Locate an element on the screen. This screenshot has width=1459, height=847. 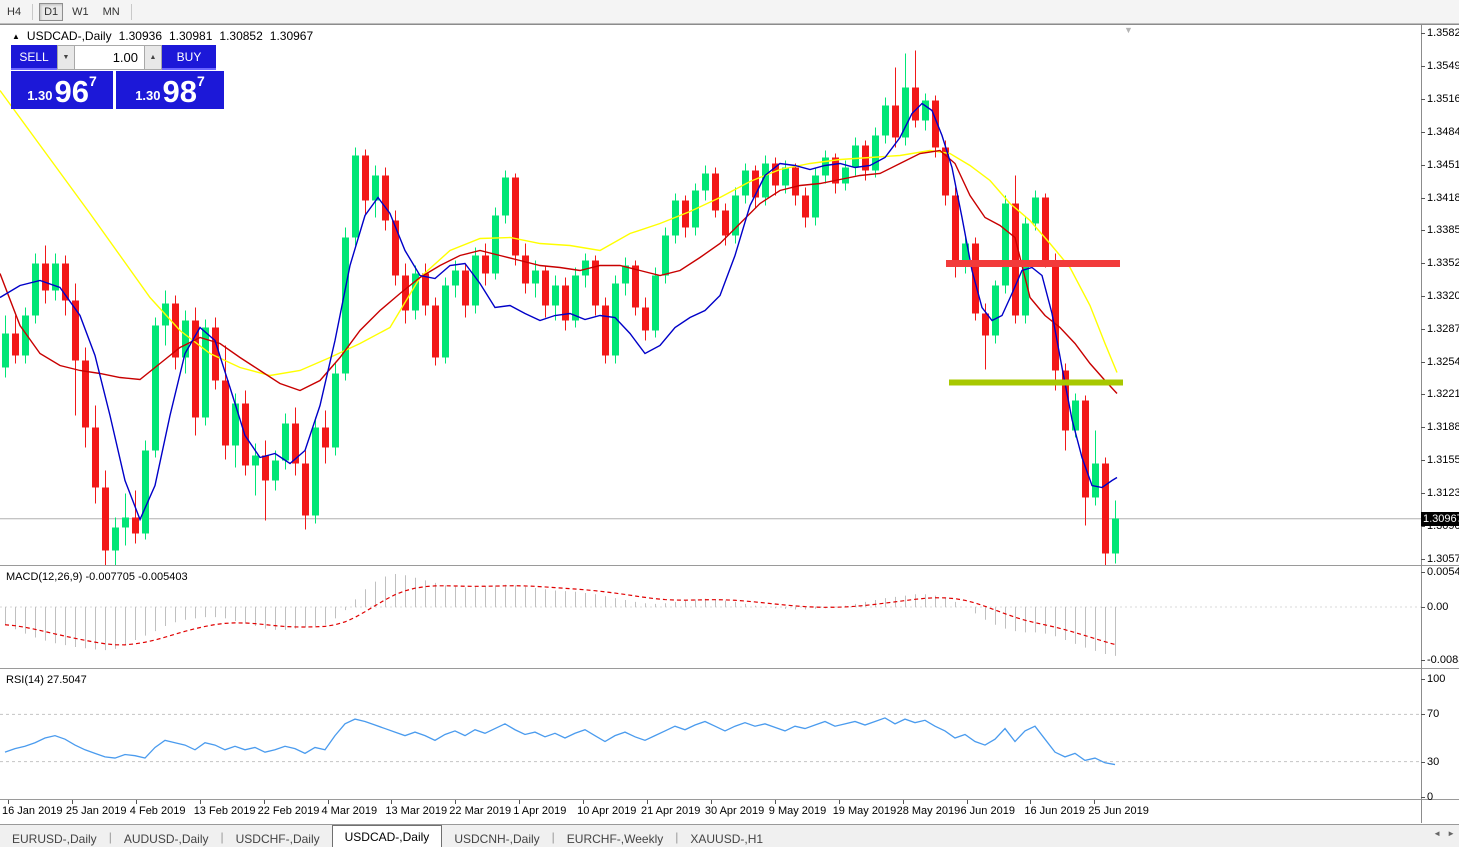
macd-indicator-chart is located at coordinates (710, 617).